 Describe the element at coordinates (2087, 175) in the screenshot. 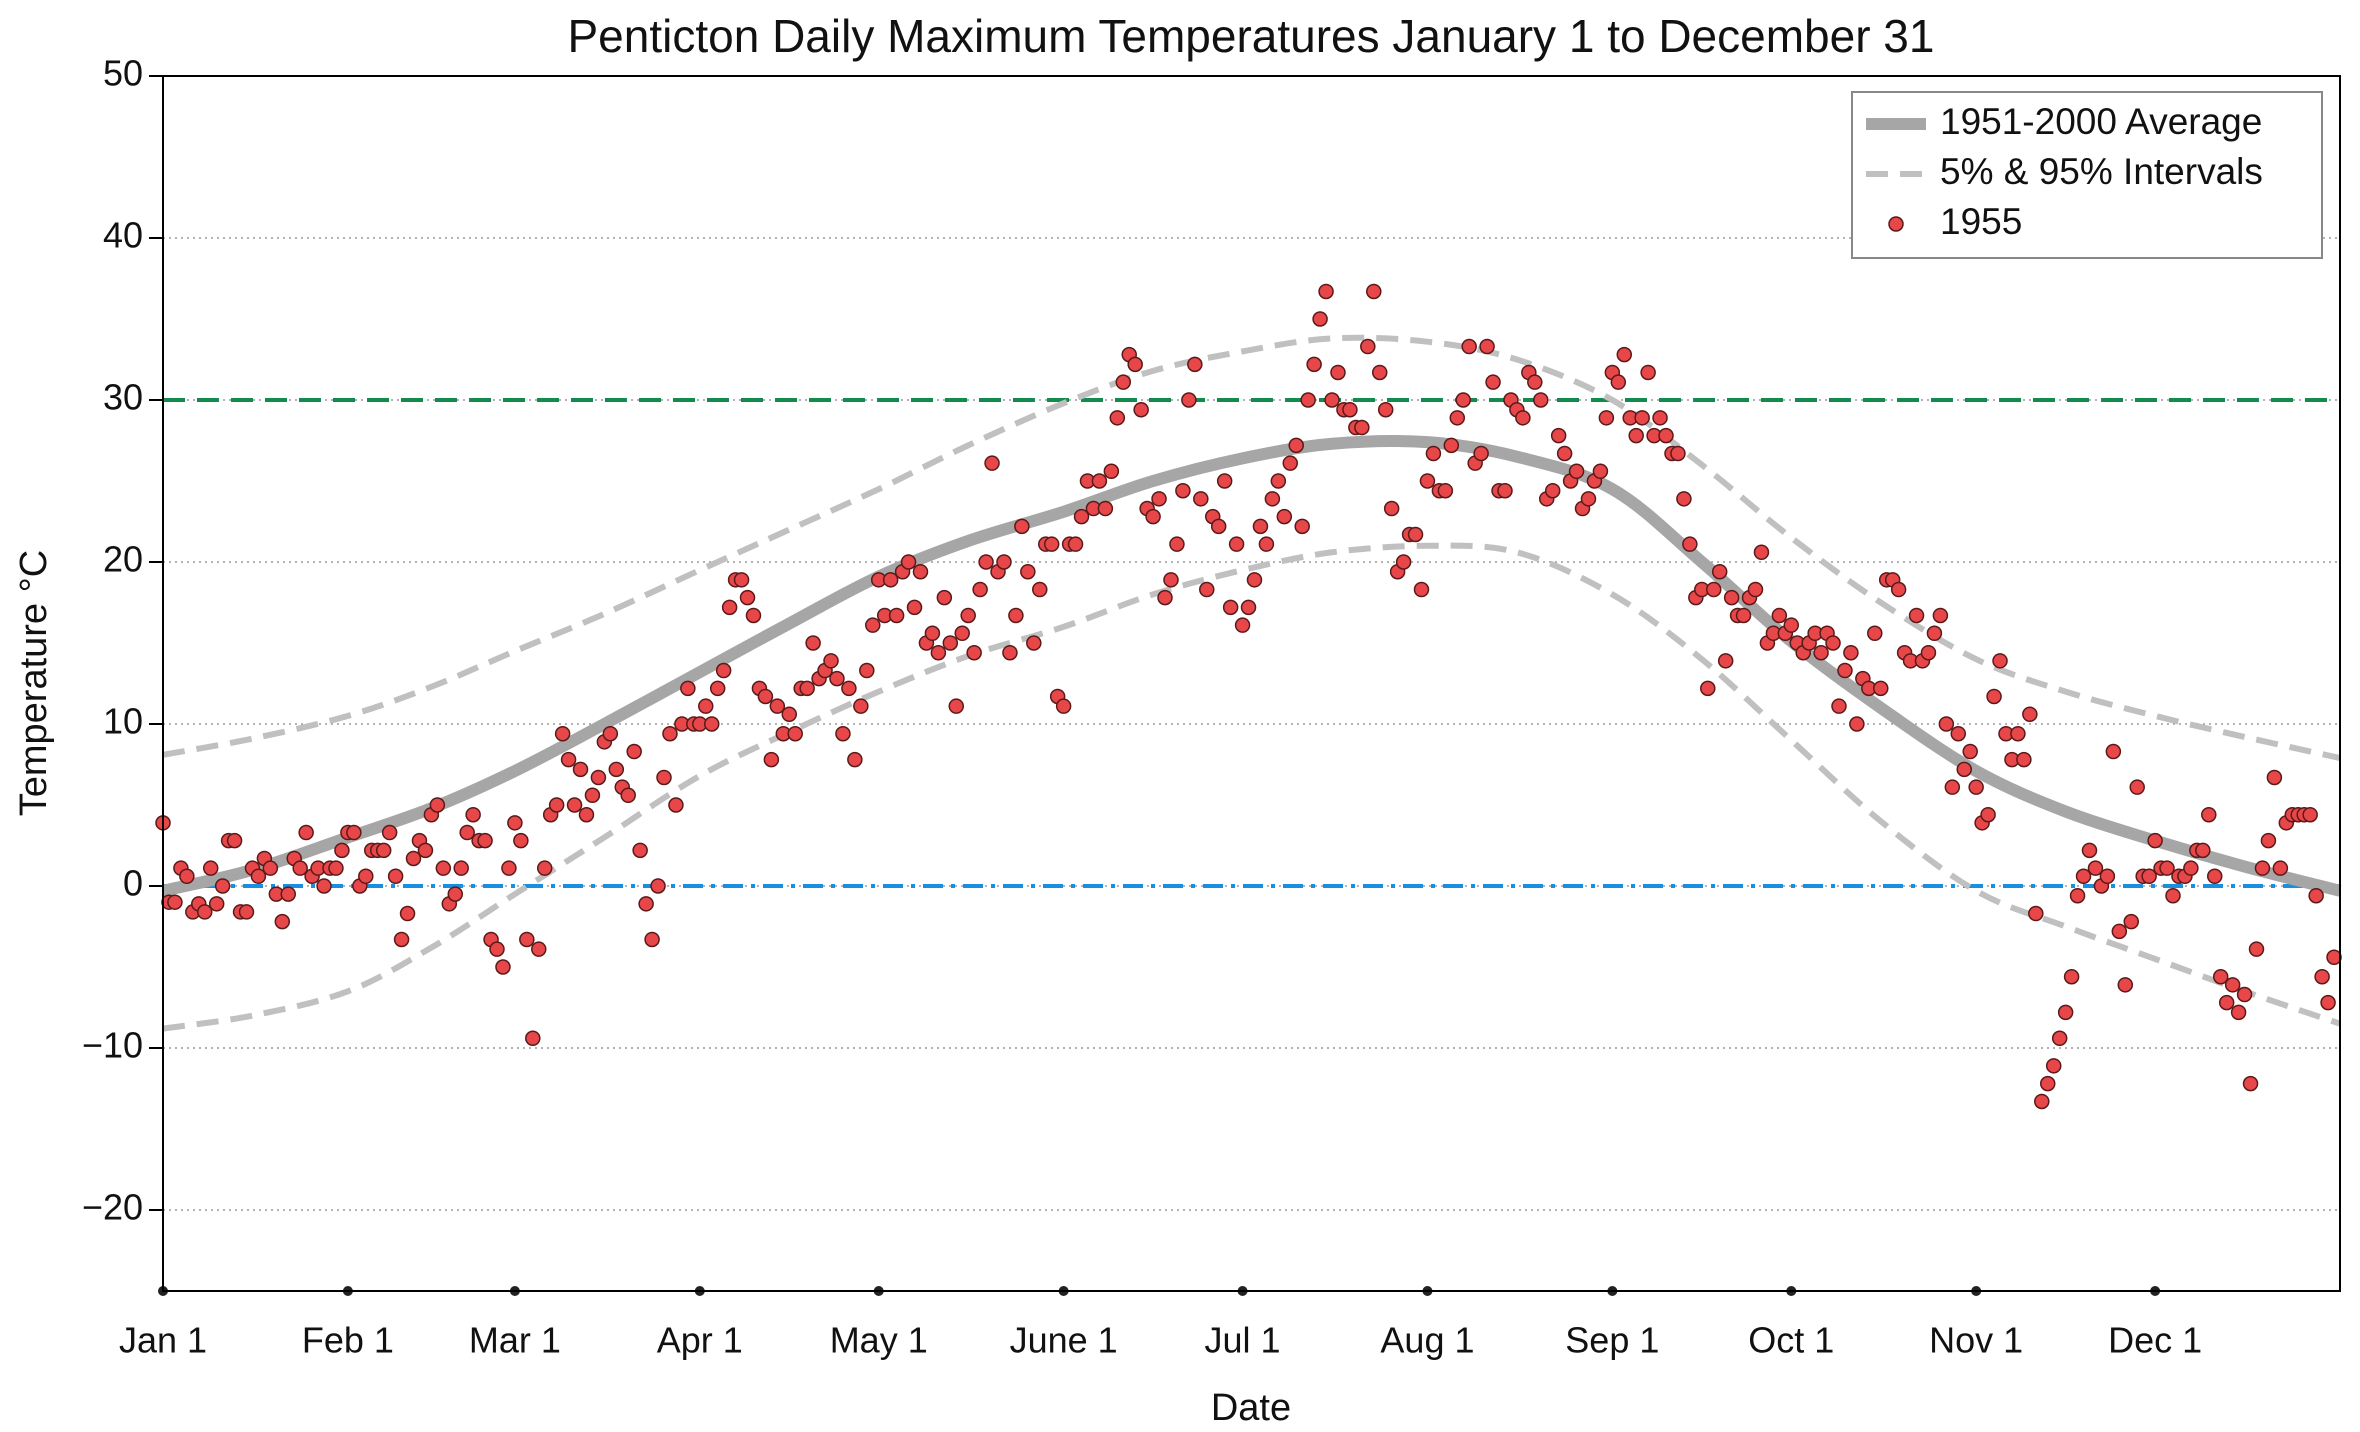

I see `legend-box` at that location.